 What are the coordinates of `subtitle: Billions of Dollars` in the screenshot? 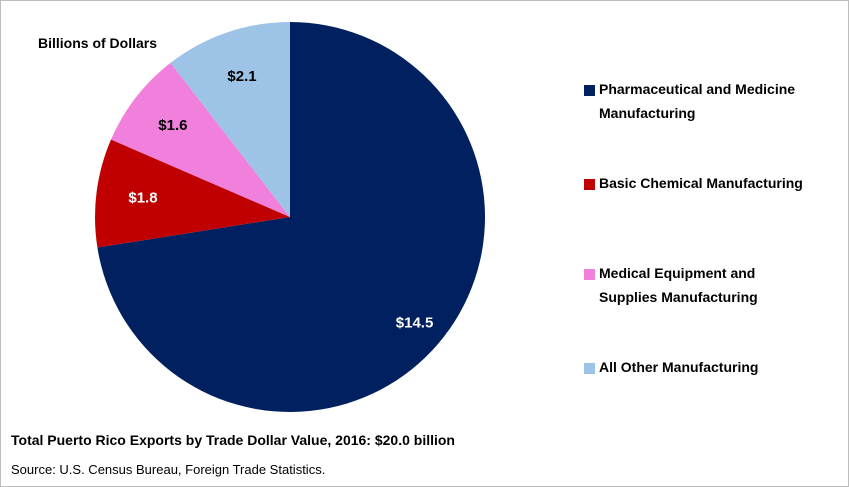 It's located at (98, 43).